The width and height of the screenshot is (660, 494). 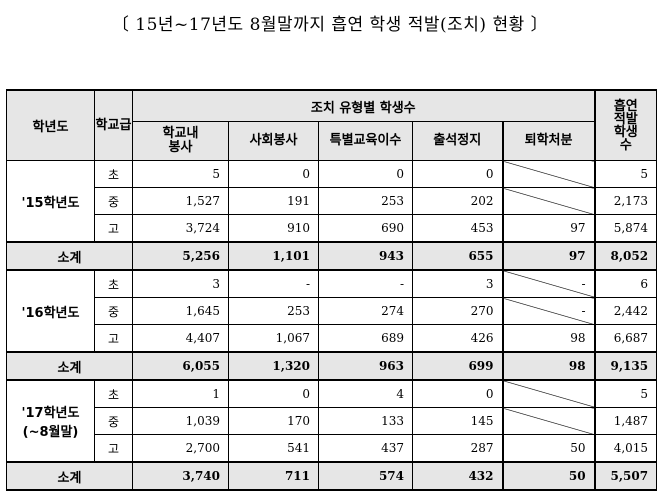 What do you see at coordinates (330, 25) in the screenshot?
I see `page-title: 〔 15년~17년도 8월말까지 흡연 학생 적발(조치) 현황 〕` at bounding box center [330, 25].